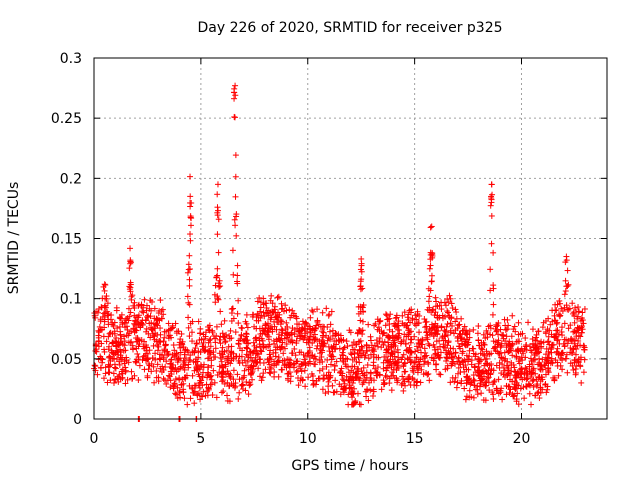 Image resolution: width=640 pixels, height=480 pixels. I want to click on x-tick-label: 15, so click(415, 439).